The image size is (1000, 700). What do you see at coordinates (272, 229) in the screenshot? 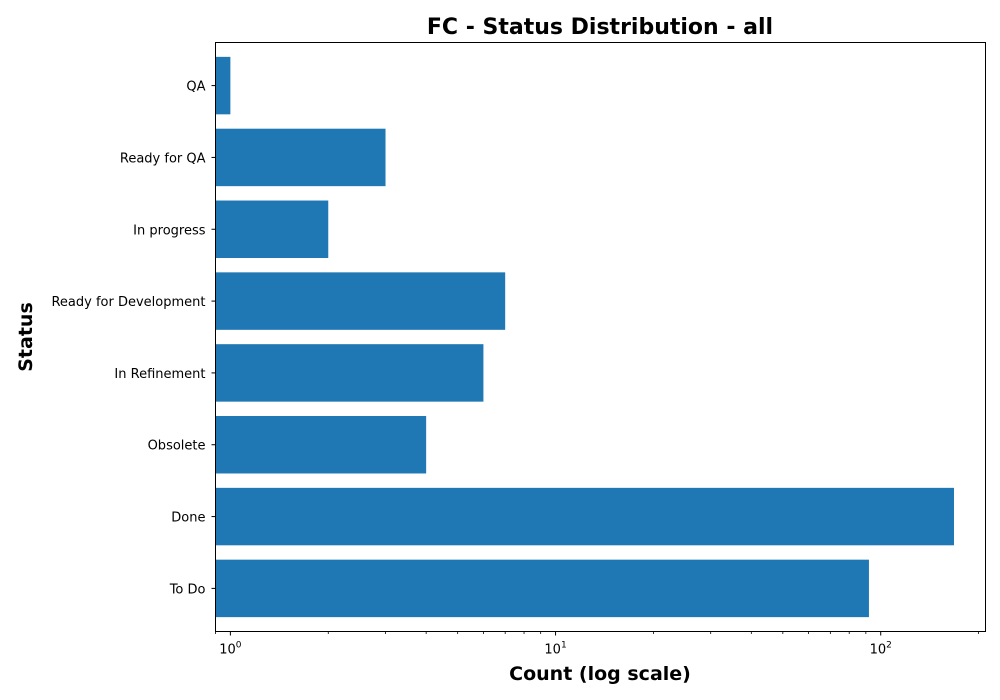
I see `bar-in-progress` at bounding box center [272, 229].